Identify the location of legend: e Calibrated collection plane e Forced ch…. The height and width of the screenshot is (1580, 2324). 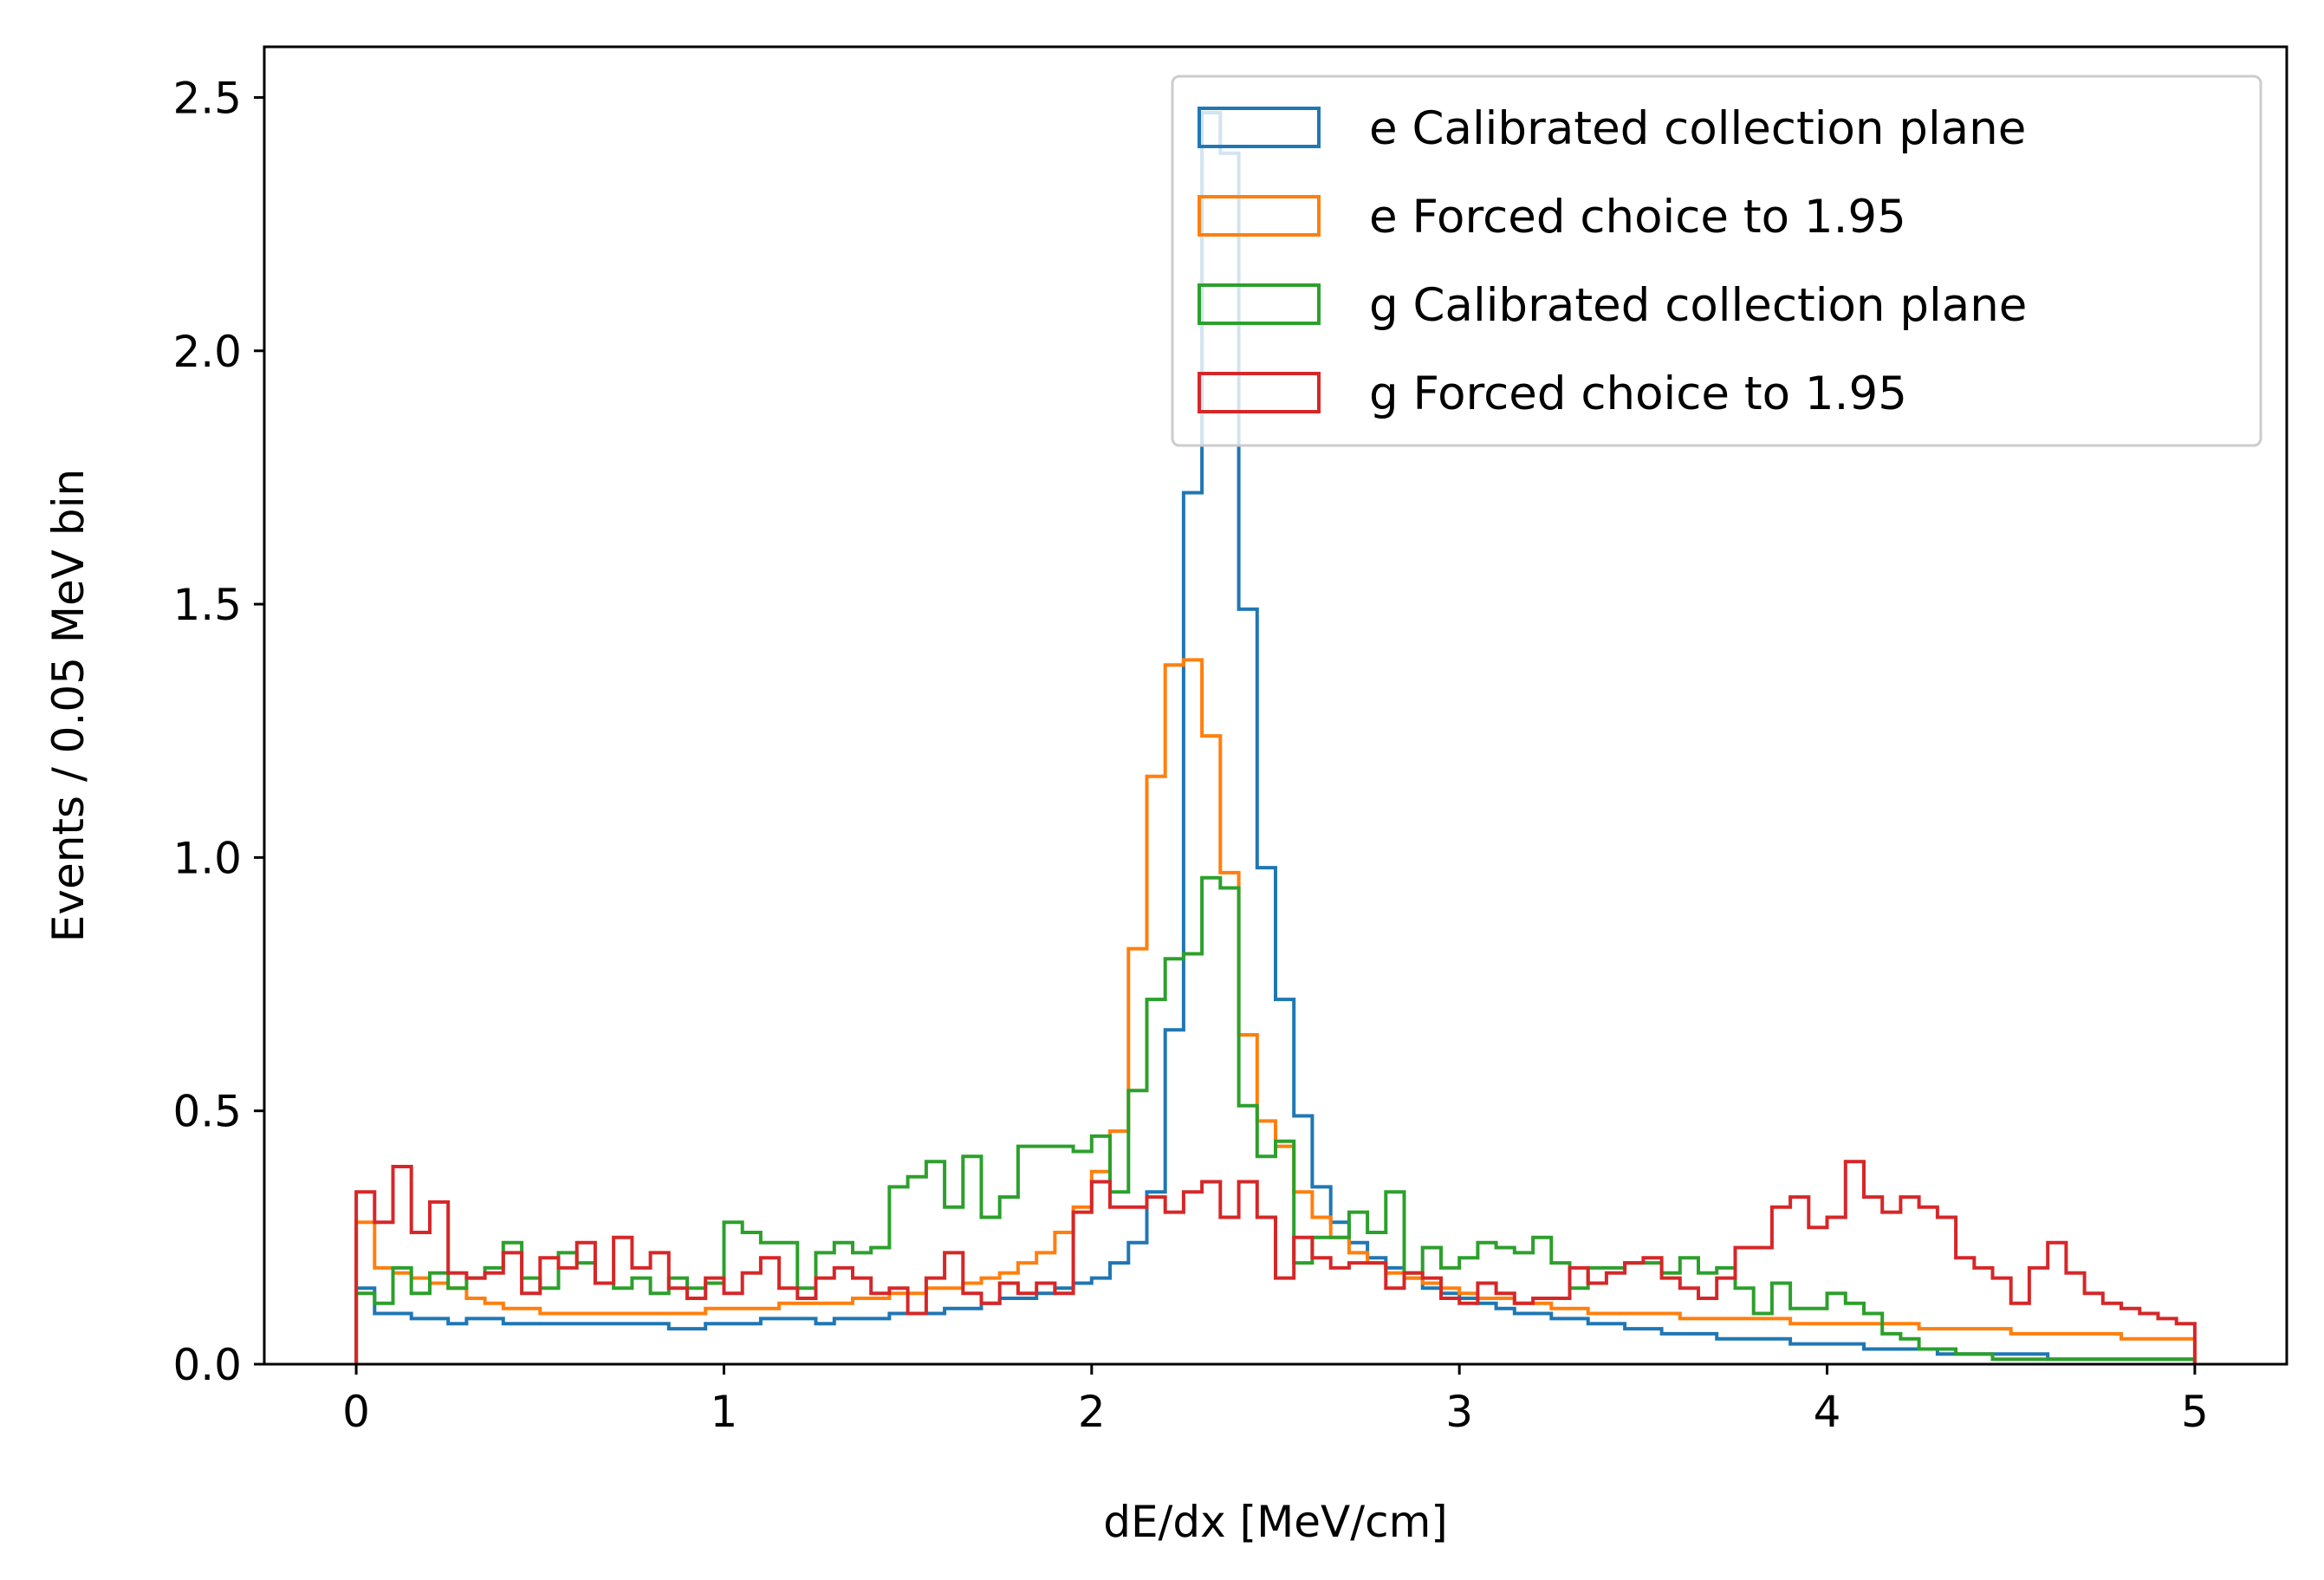
(1716, 261).